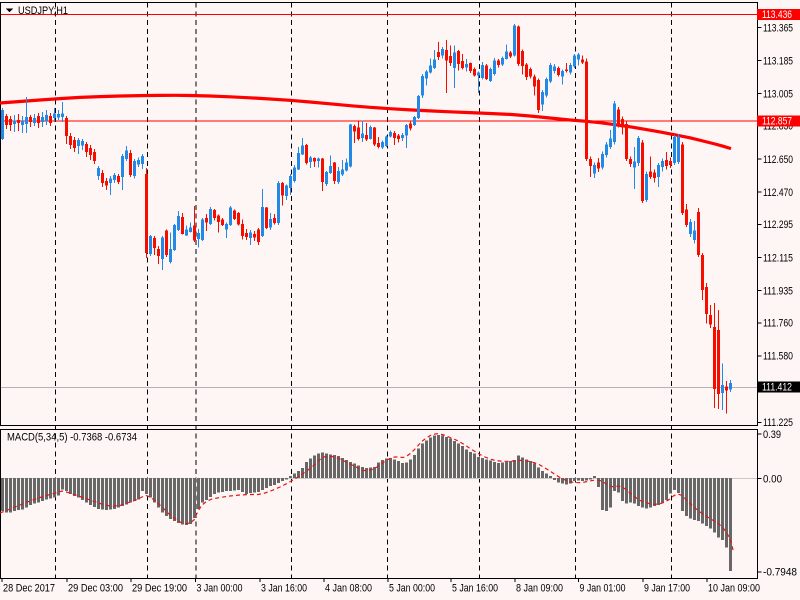  Describe the element at coordinates (778, 160) in the screenshot. I see `svg-text: 112.650` at that location.